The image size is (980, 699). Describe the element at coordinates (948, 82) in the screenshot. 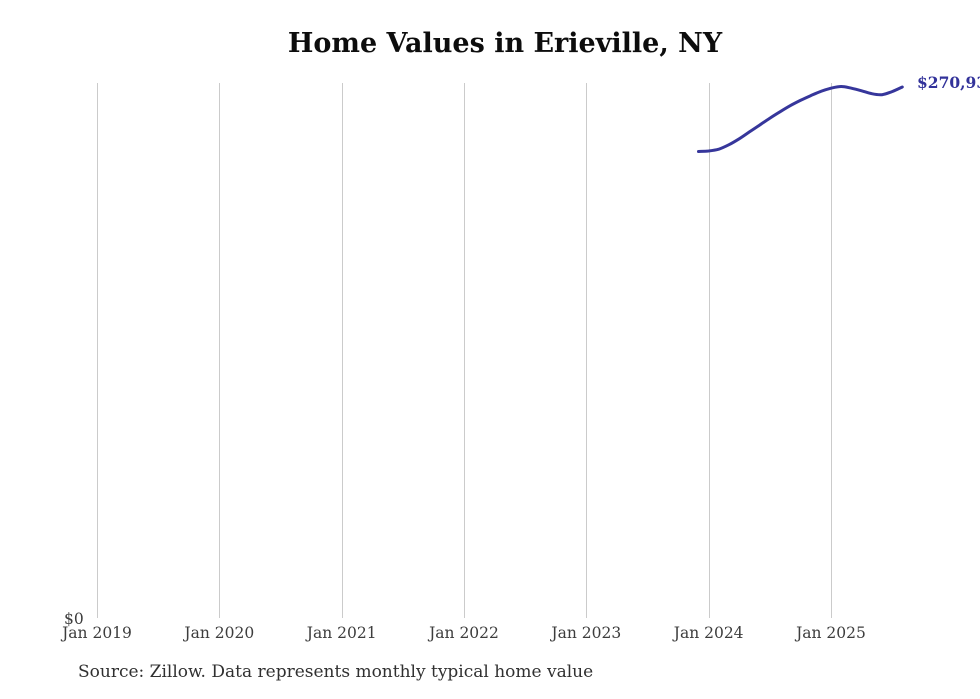

I see `end-value-label: $270,932` at that location.